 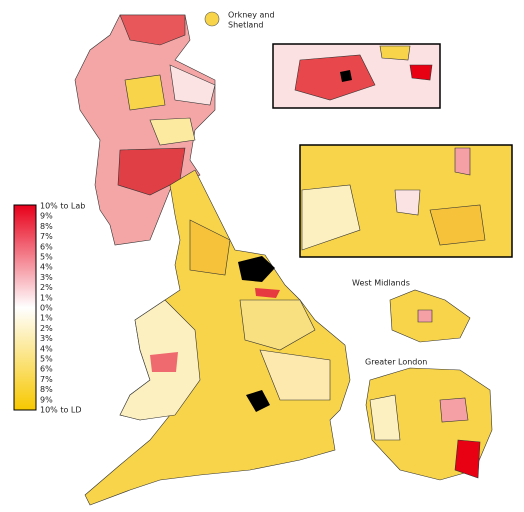 What do you see at coordinates (251, 15) in the screenshot?
I see `orkney-label: Orkney and` at bounding box center [251, 15].